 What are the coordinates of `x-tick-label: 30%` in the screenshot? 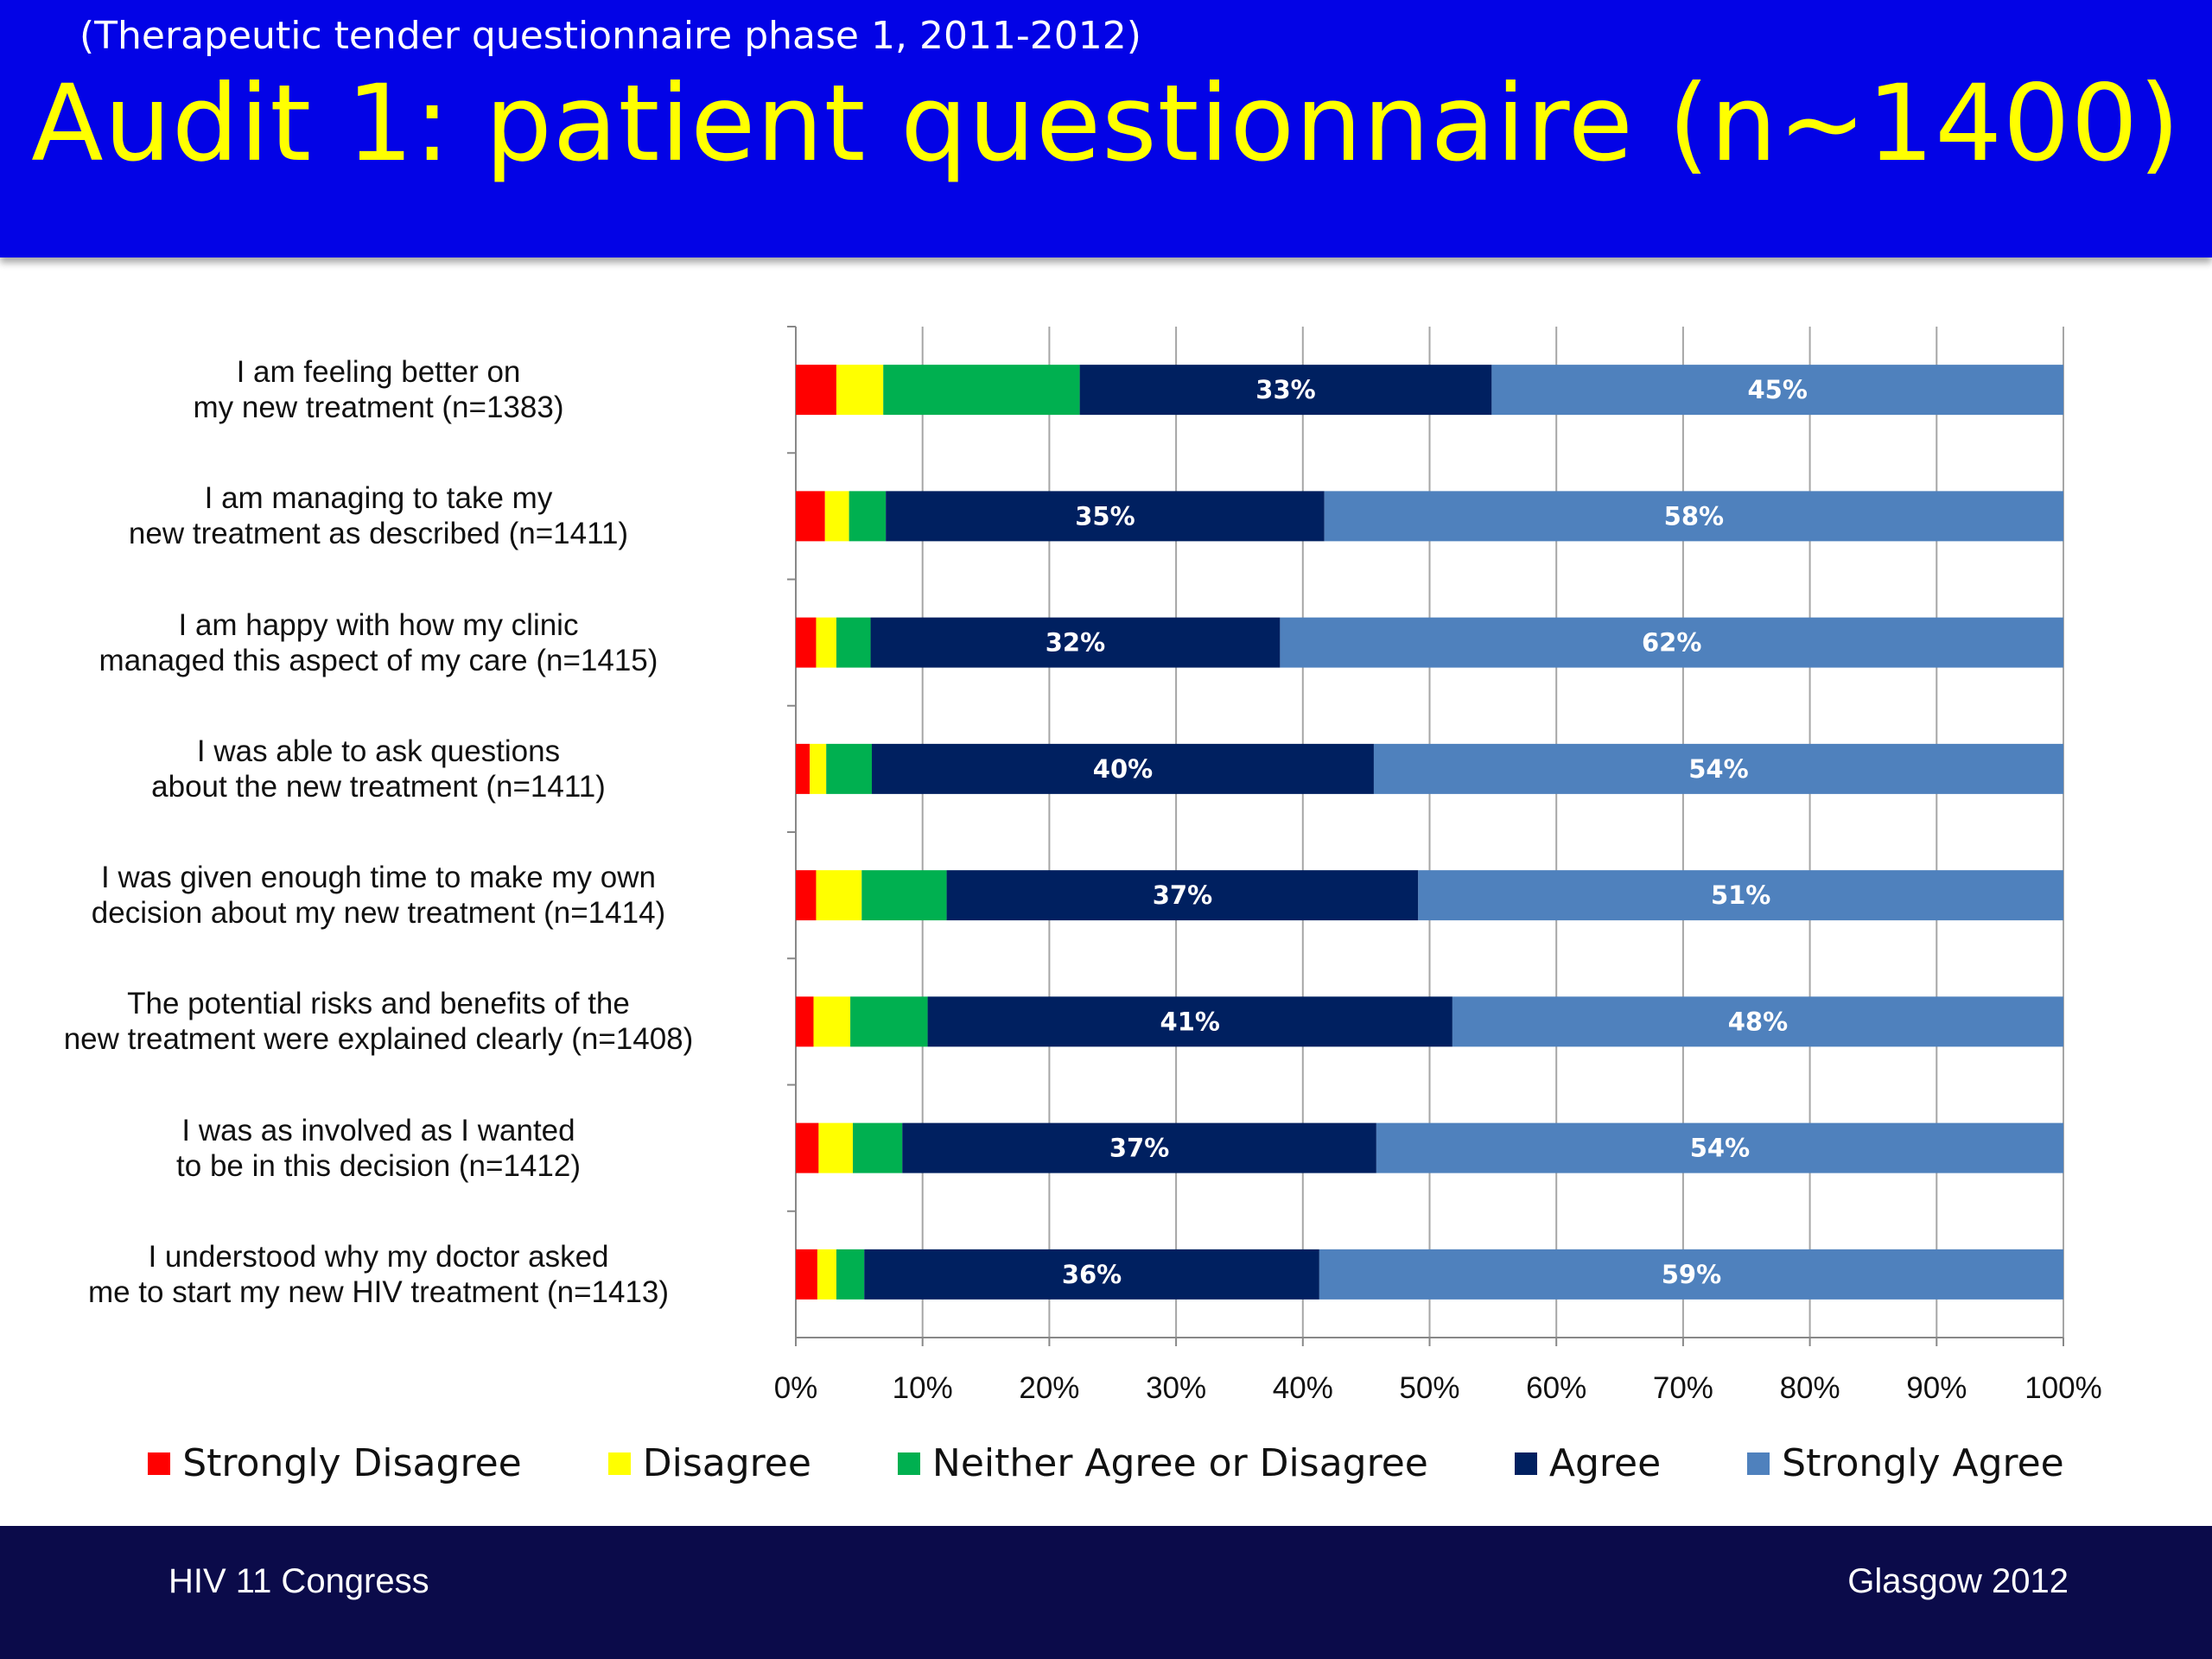 It's located at (1176, 1388).